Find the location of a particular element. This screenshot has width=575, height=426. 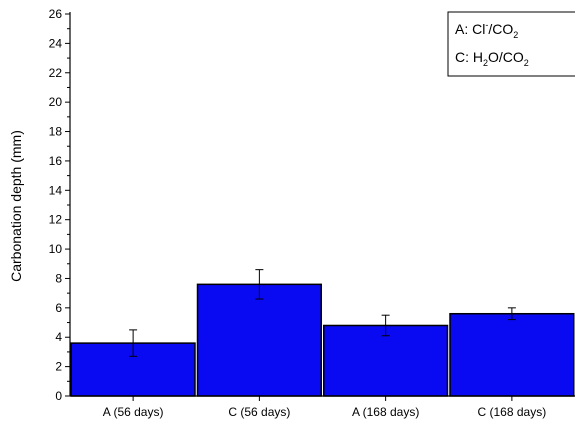

y-tick-label-4: 4 is located at coordinates (58, 337).